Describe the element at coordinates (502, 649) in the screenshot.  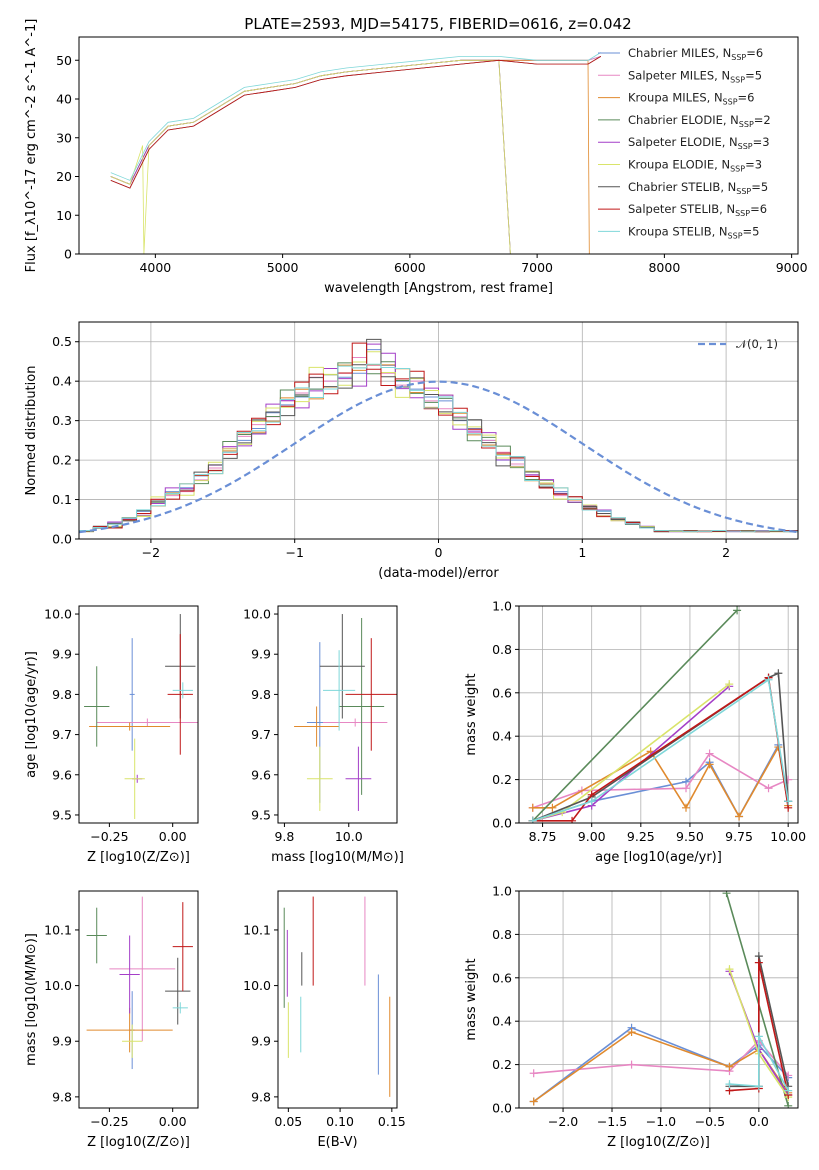
I see `y-tick-label: 0.8` at that location.